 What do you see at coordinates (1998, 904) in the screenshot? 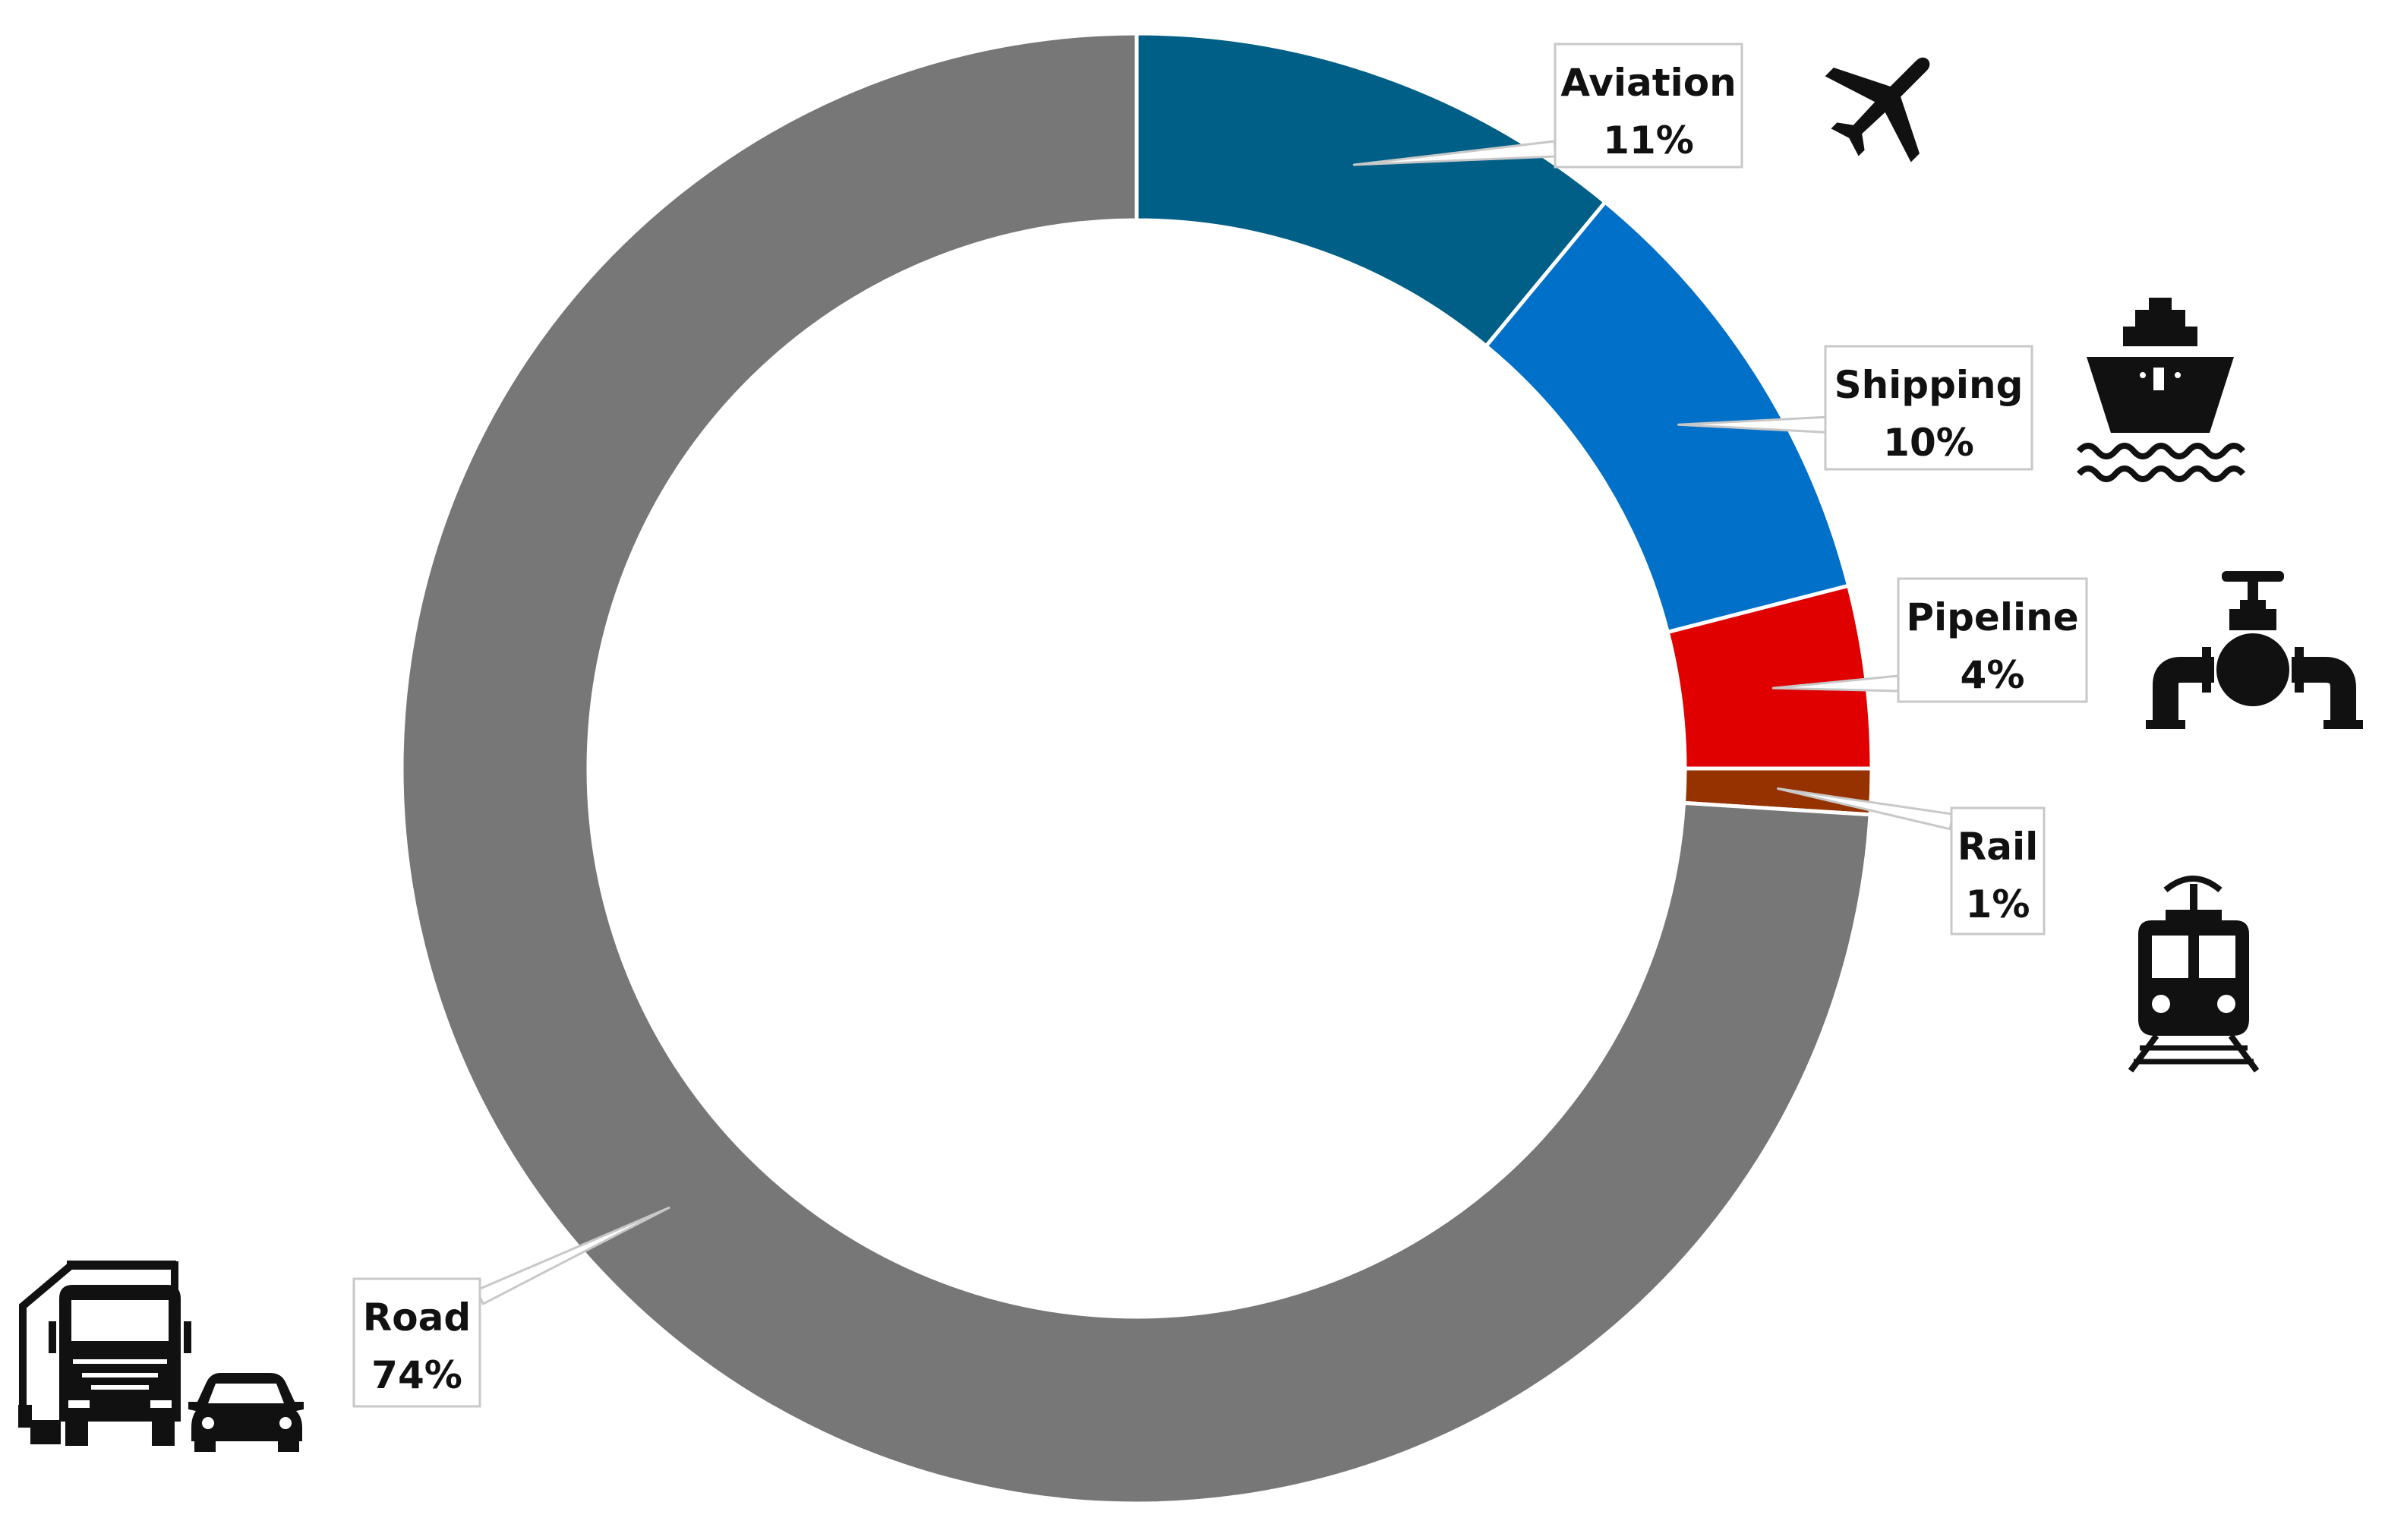
I see `data-label-value-rail: 1%` at bounding box center [1998, 904].